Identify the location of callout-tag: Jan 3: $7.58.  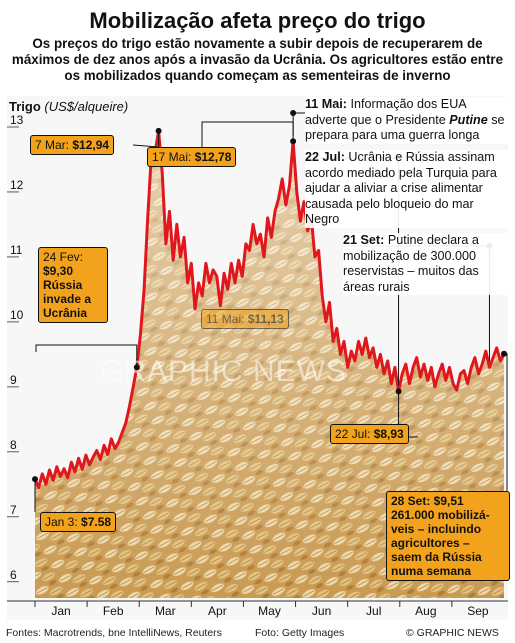
(78, 522).